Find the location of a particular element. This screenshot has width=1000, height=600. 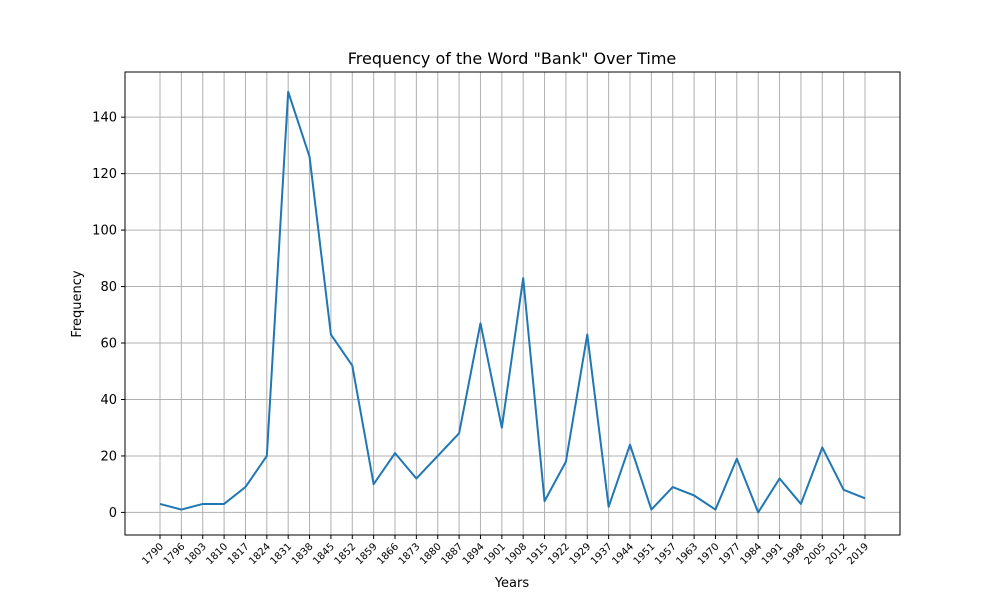

x-tick-label: 1977 is located at coordinates (730, 554).